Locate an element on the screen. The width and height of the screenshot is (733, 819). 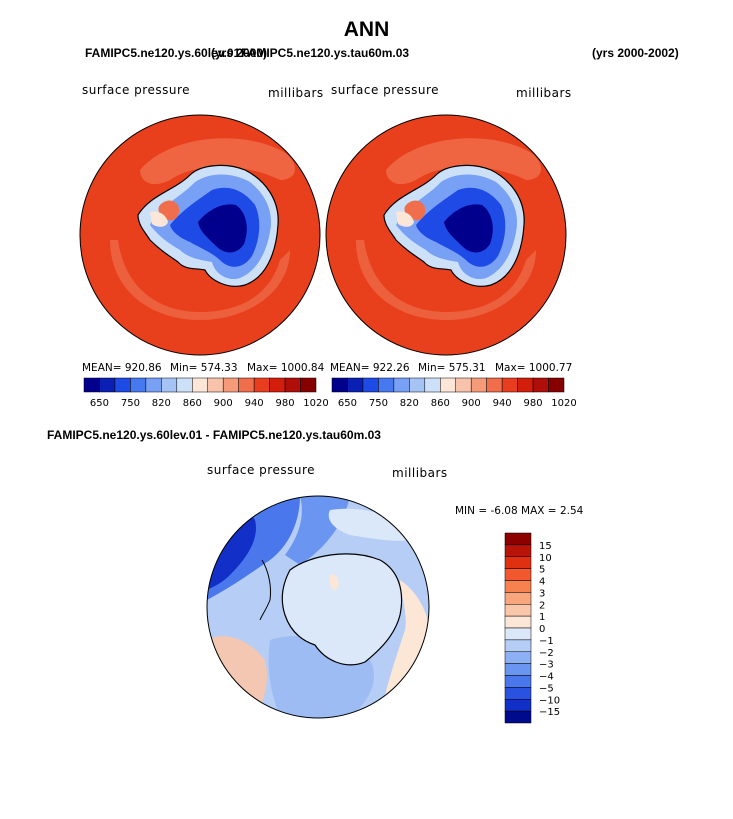
panel2-colorbar-tick-label: 1020 is located at coordinates (563, 403).